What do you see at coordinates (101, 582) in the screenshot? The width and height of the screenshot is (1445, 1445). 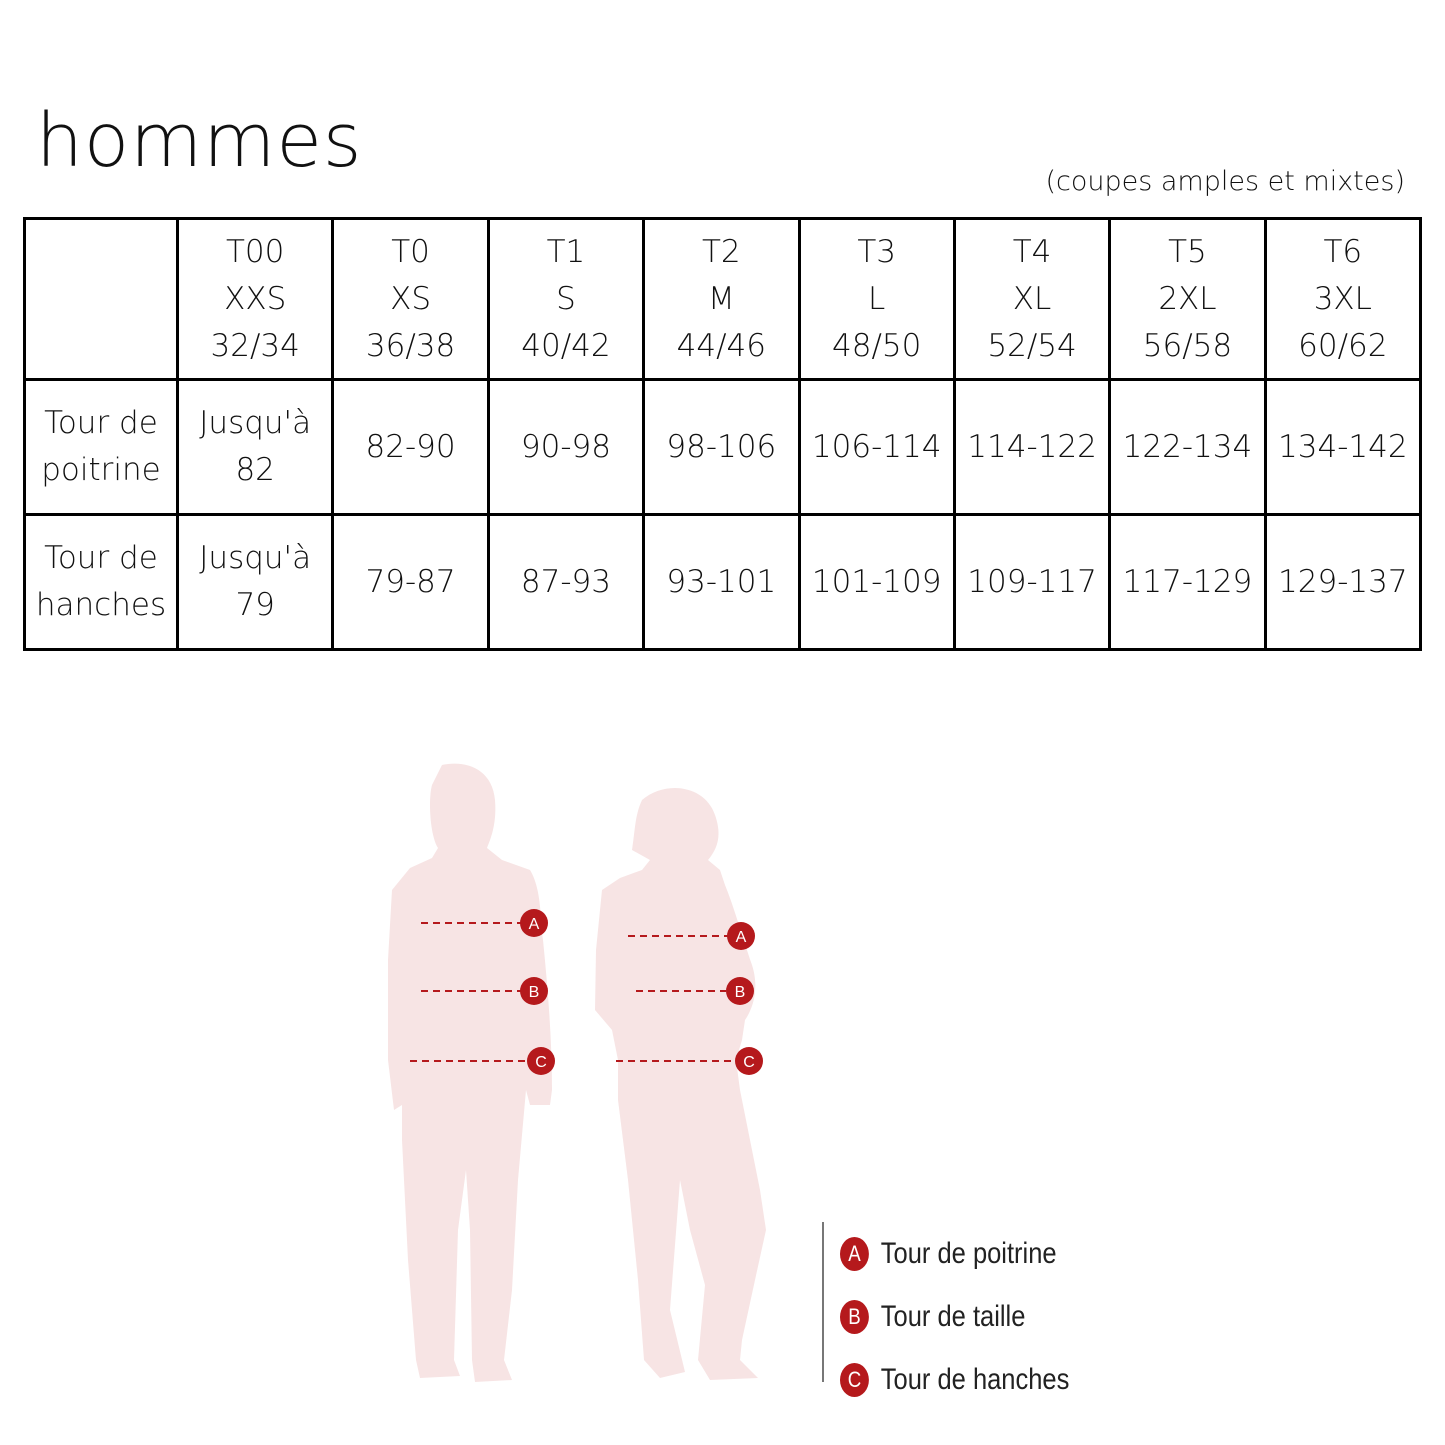 I see `row-label-cell: Tour de hanches` at bounding box center [101, 582].